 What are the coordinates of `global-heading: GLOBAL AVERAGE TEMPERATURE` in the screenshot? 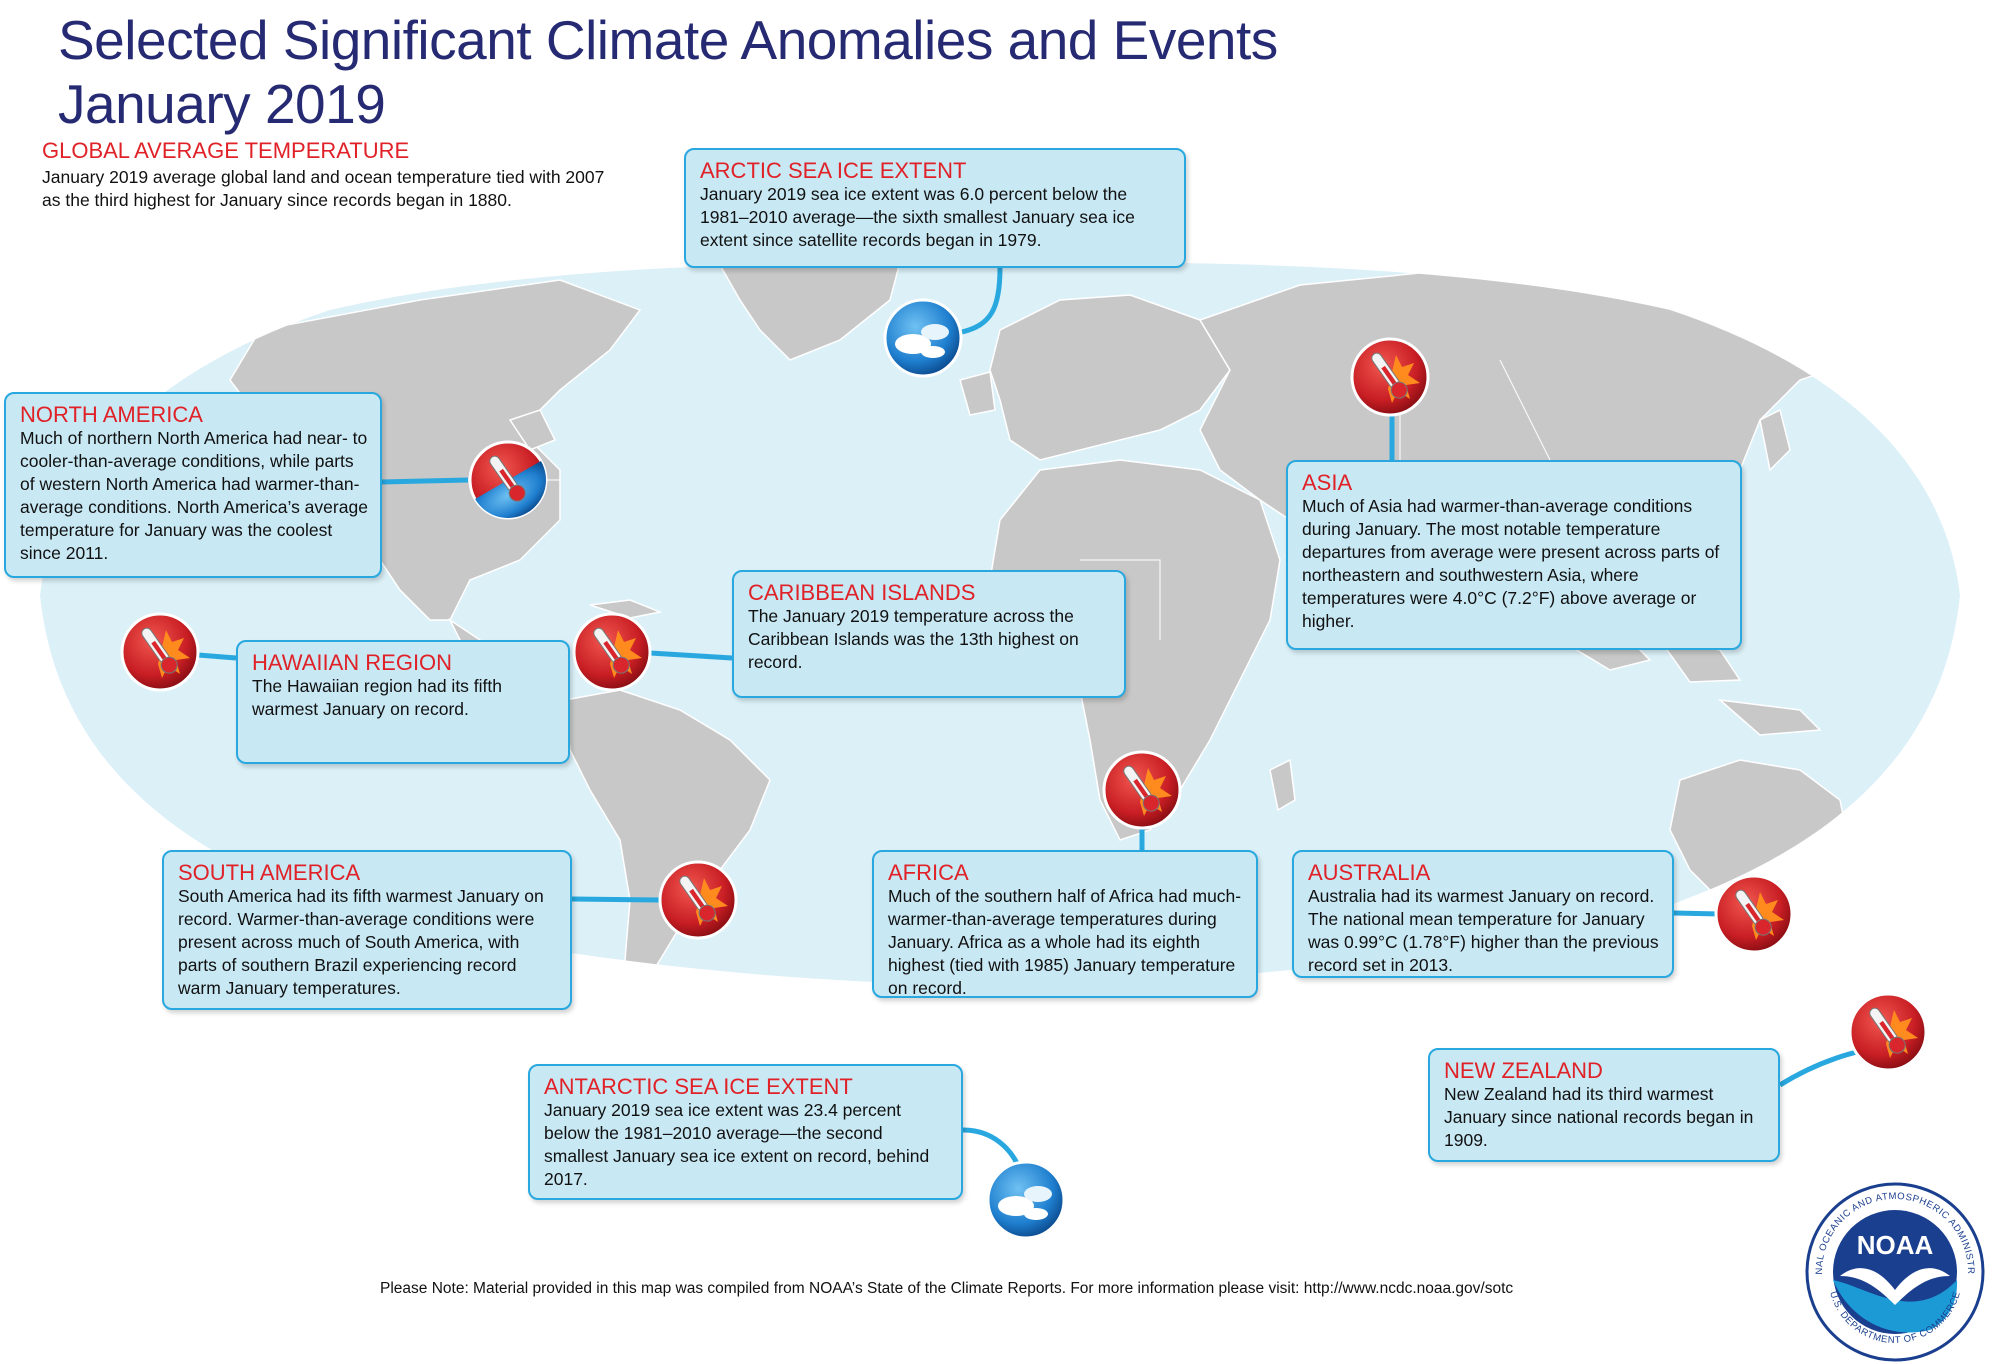 It's located at (226, 150).